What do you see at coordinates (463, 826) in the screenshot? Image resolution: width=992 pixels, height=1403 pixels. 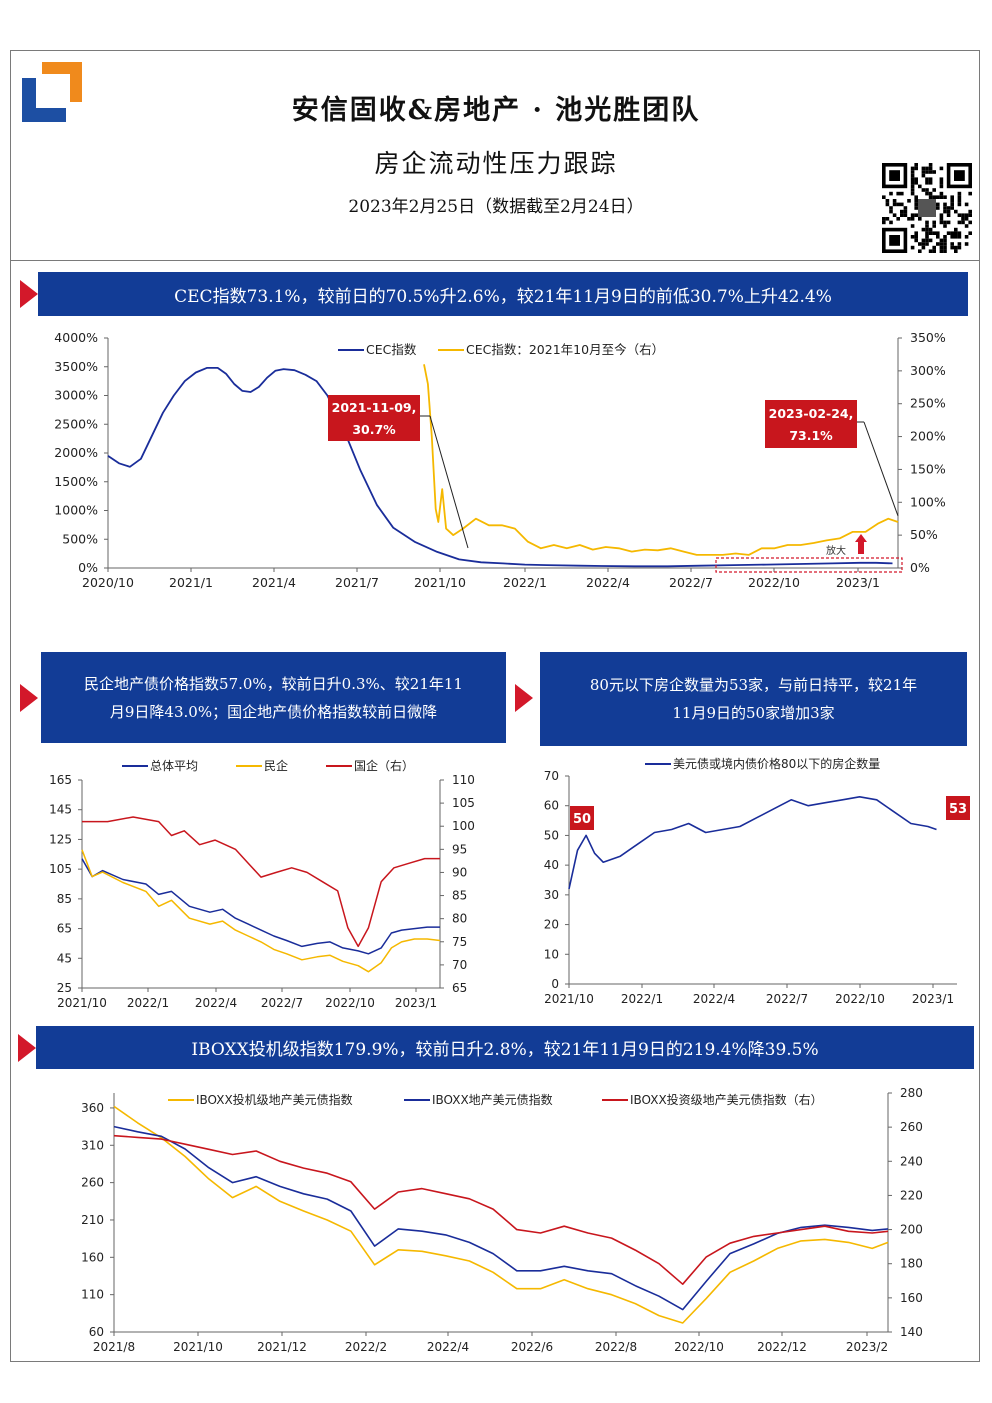 I see `y2-tick-label: 100` at bounding box center [463, 826].